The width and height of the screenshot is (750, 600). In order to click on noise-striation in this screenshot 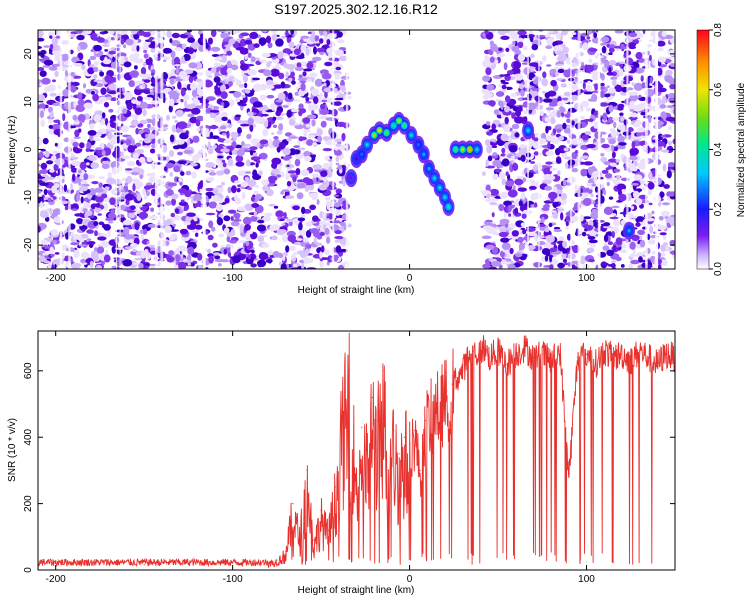, I will do `click(162, 149)`.